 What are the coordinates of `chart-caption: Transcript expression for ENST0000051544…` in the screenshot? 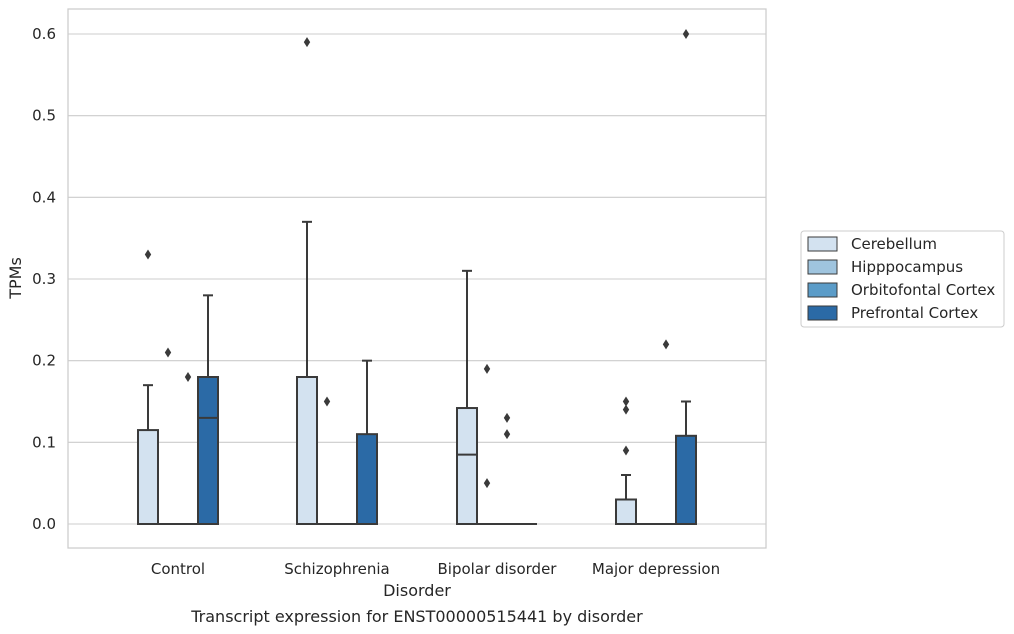 It's located at (416, 616).